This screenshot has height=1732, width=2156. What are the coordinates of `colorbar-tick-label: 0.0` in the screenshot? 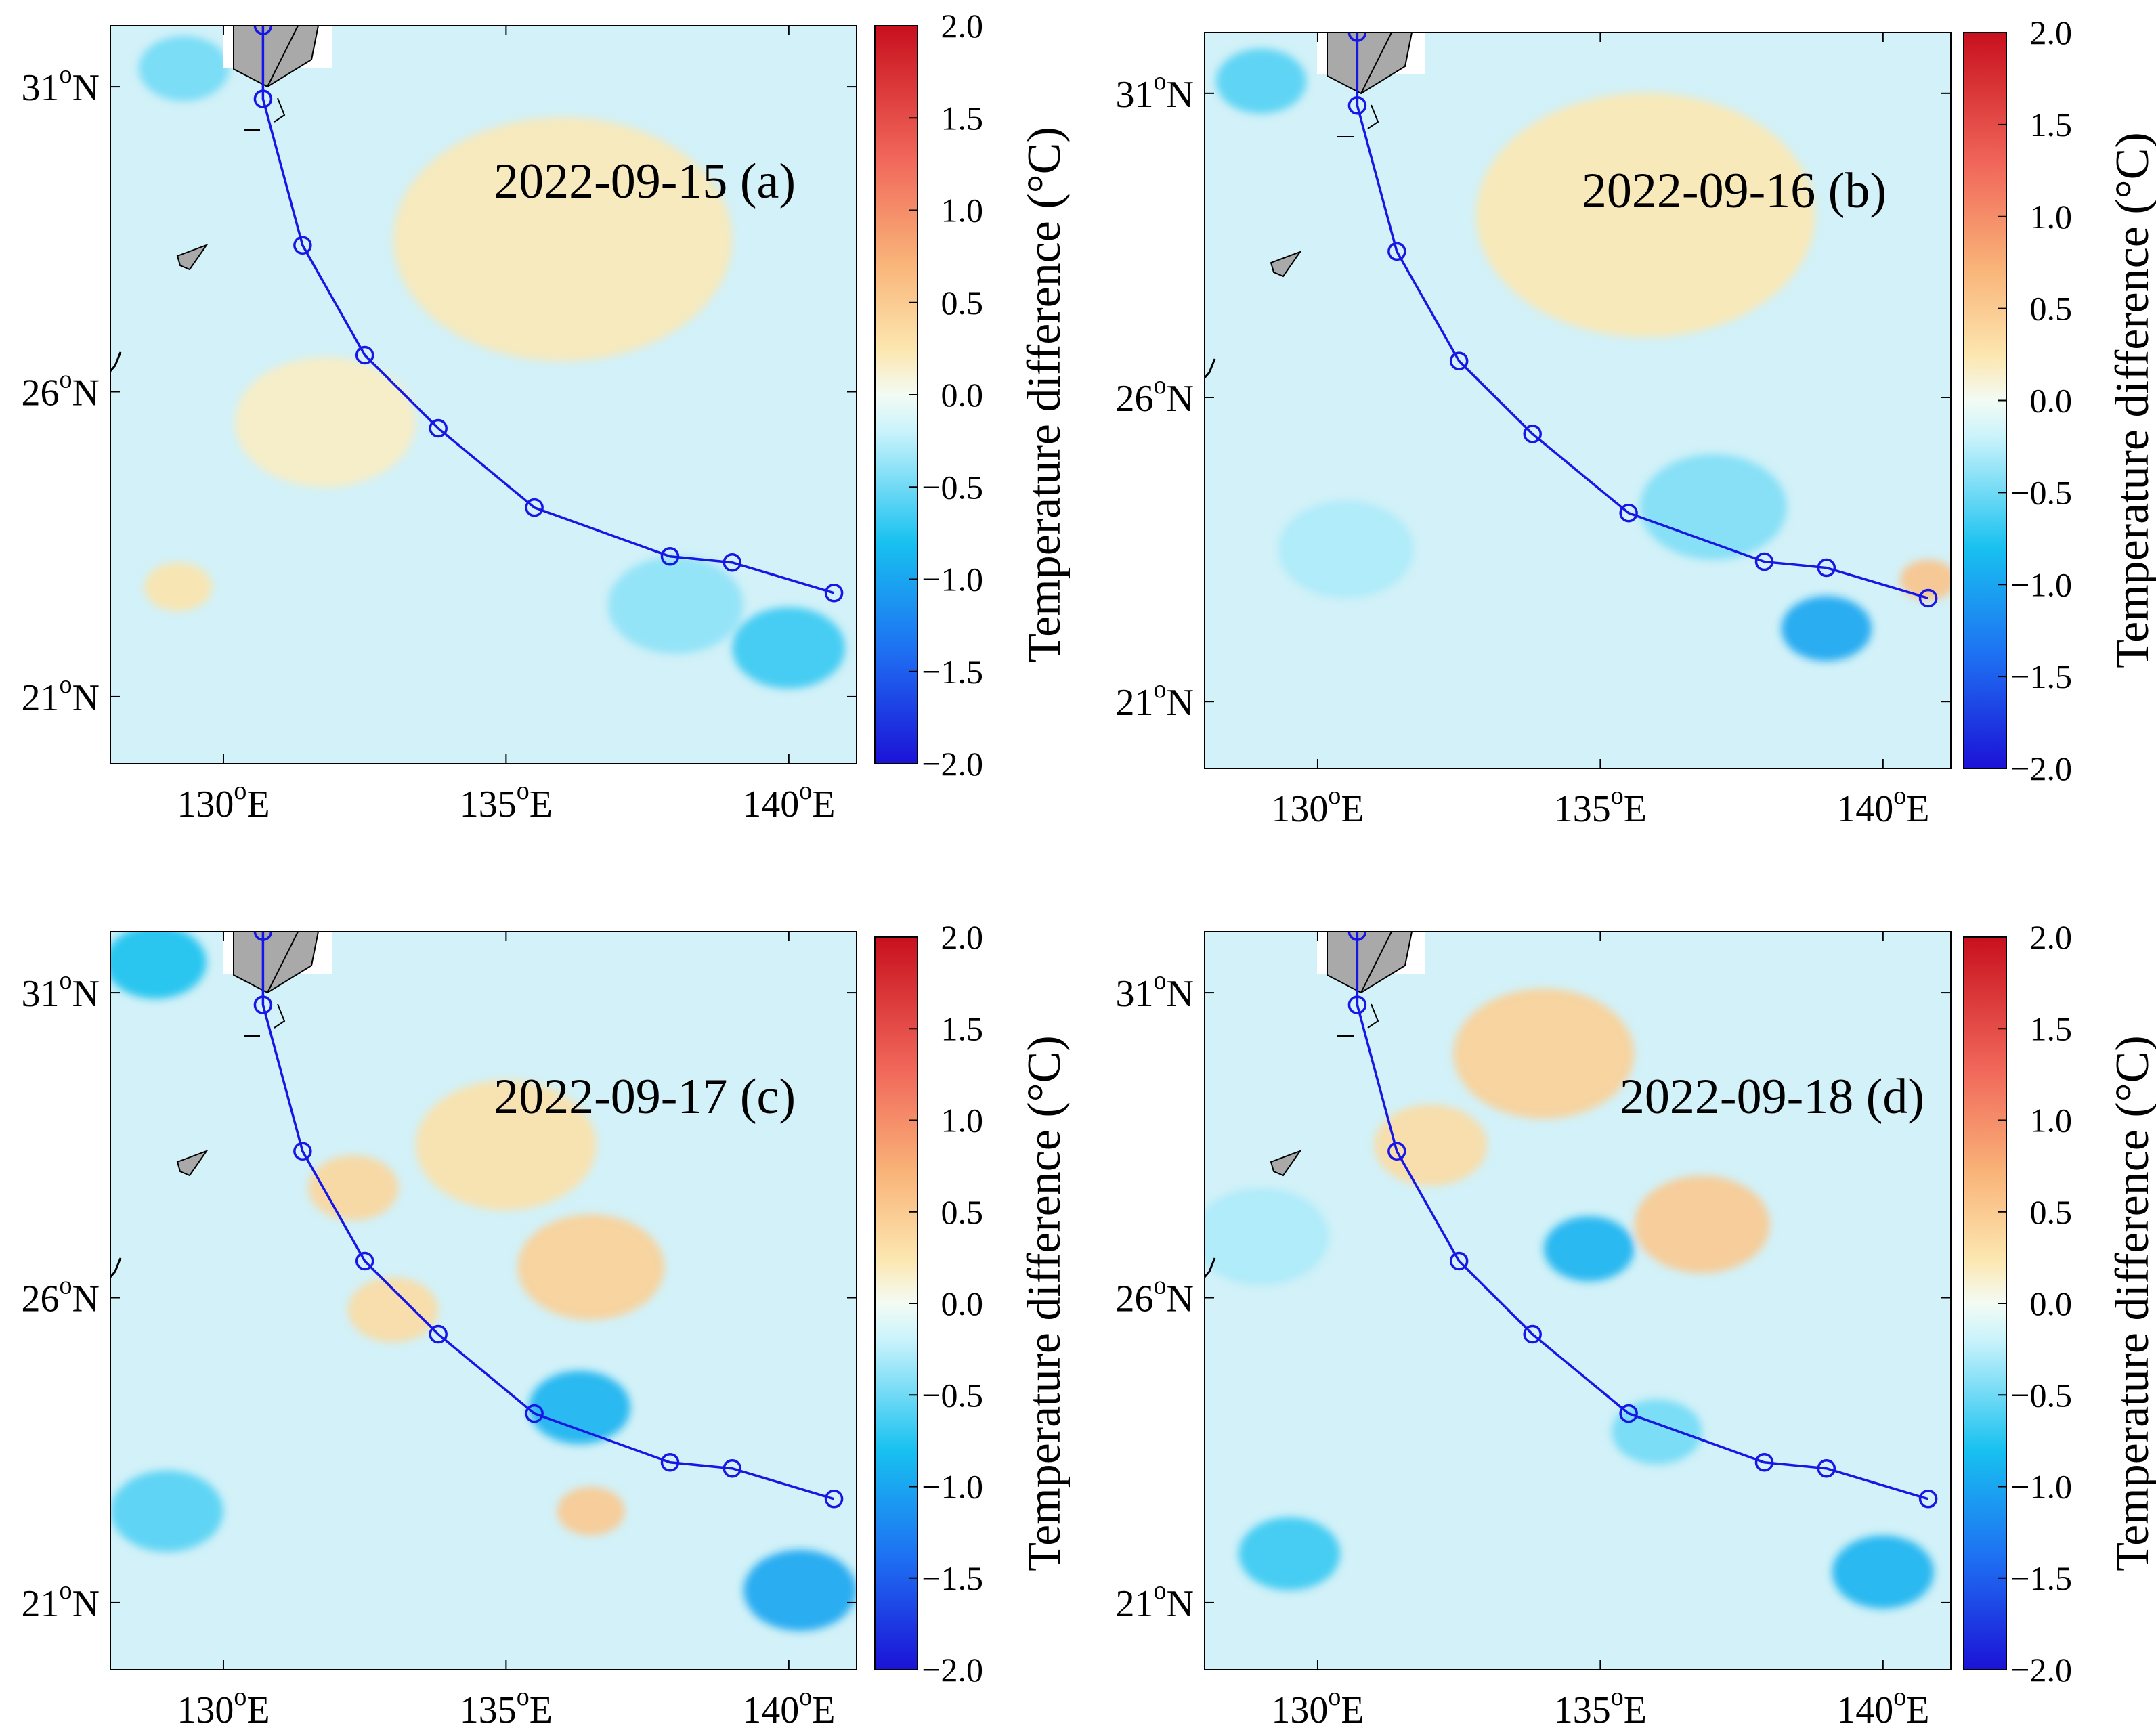 It's located at (2051, 1303).